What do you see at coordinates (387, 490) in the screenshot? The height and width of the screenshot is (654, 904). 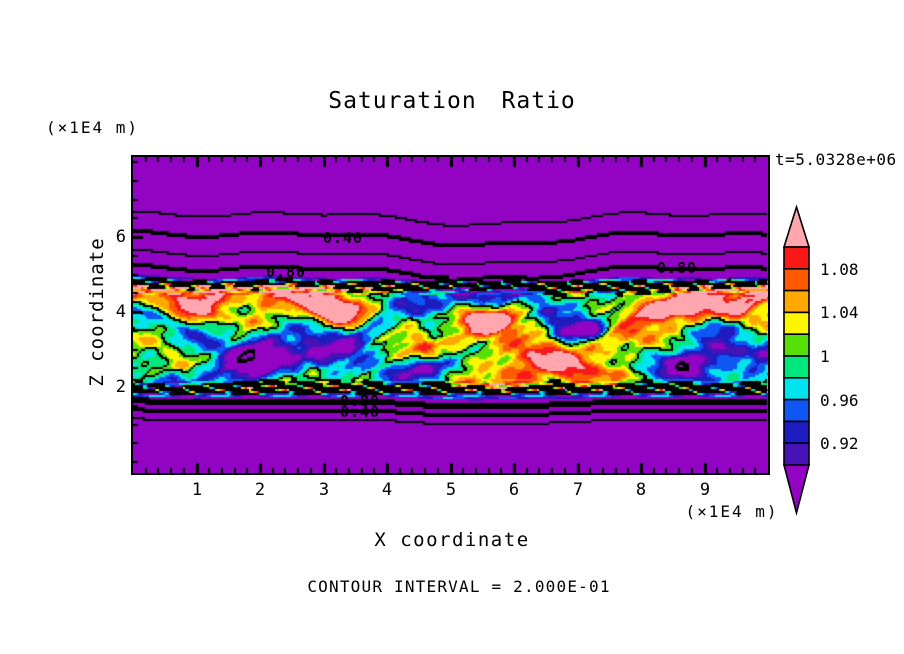 I see `x-tick-label: 4` at bounding box center [387, 490].